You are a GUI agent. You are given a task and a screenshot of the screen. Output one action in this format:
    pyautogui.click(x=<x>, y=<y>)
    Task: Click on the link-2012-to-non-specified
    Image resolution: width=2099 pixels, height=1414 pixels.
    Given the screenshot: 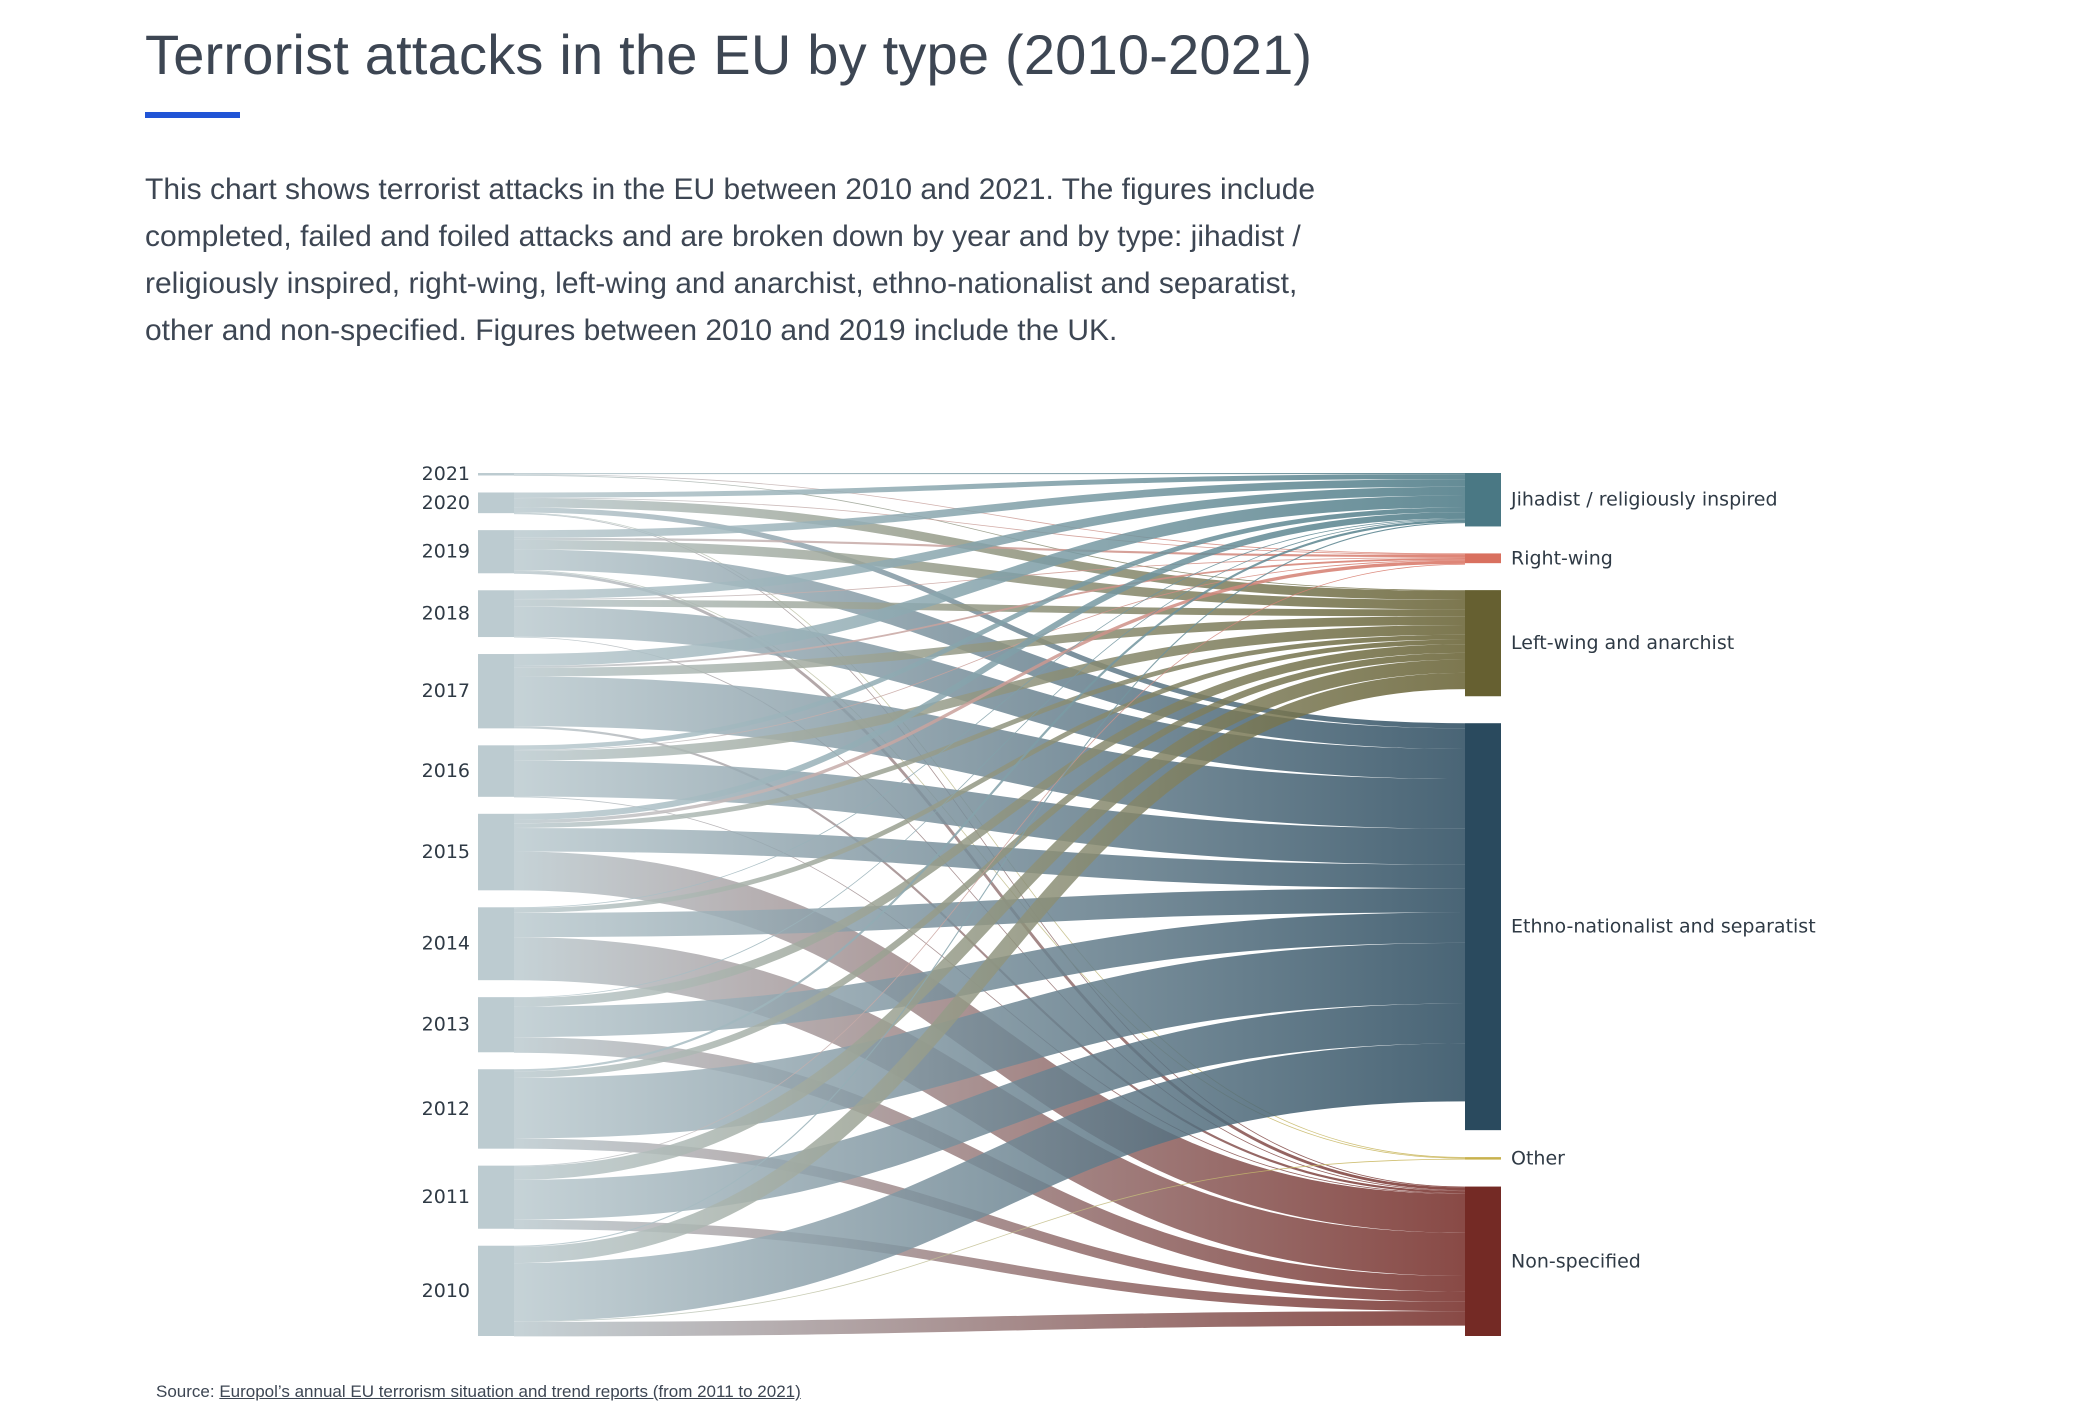 What is the action you would take?
    pyautogui.click(x=989, y=1220)
    